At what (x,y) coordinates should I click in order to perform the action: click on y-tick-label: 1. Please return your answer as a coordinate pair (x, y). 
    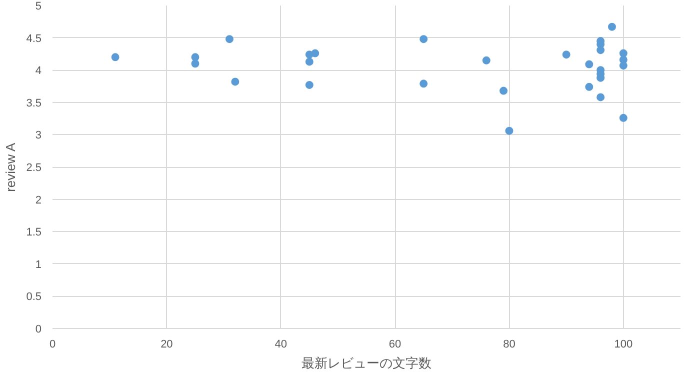
    Looking at the image, I should click on (38, 264).